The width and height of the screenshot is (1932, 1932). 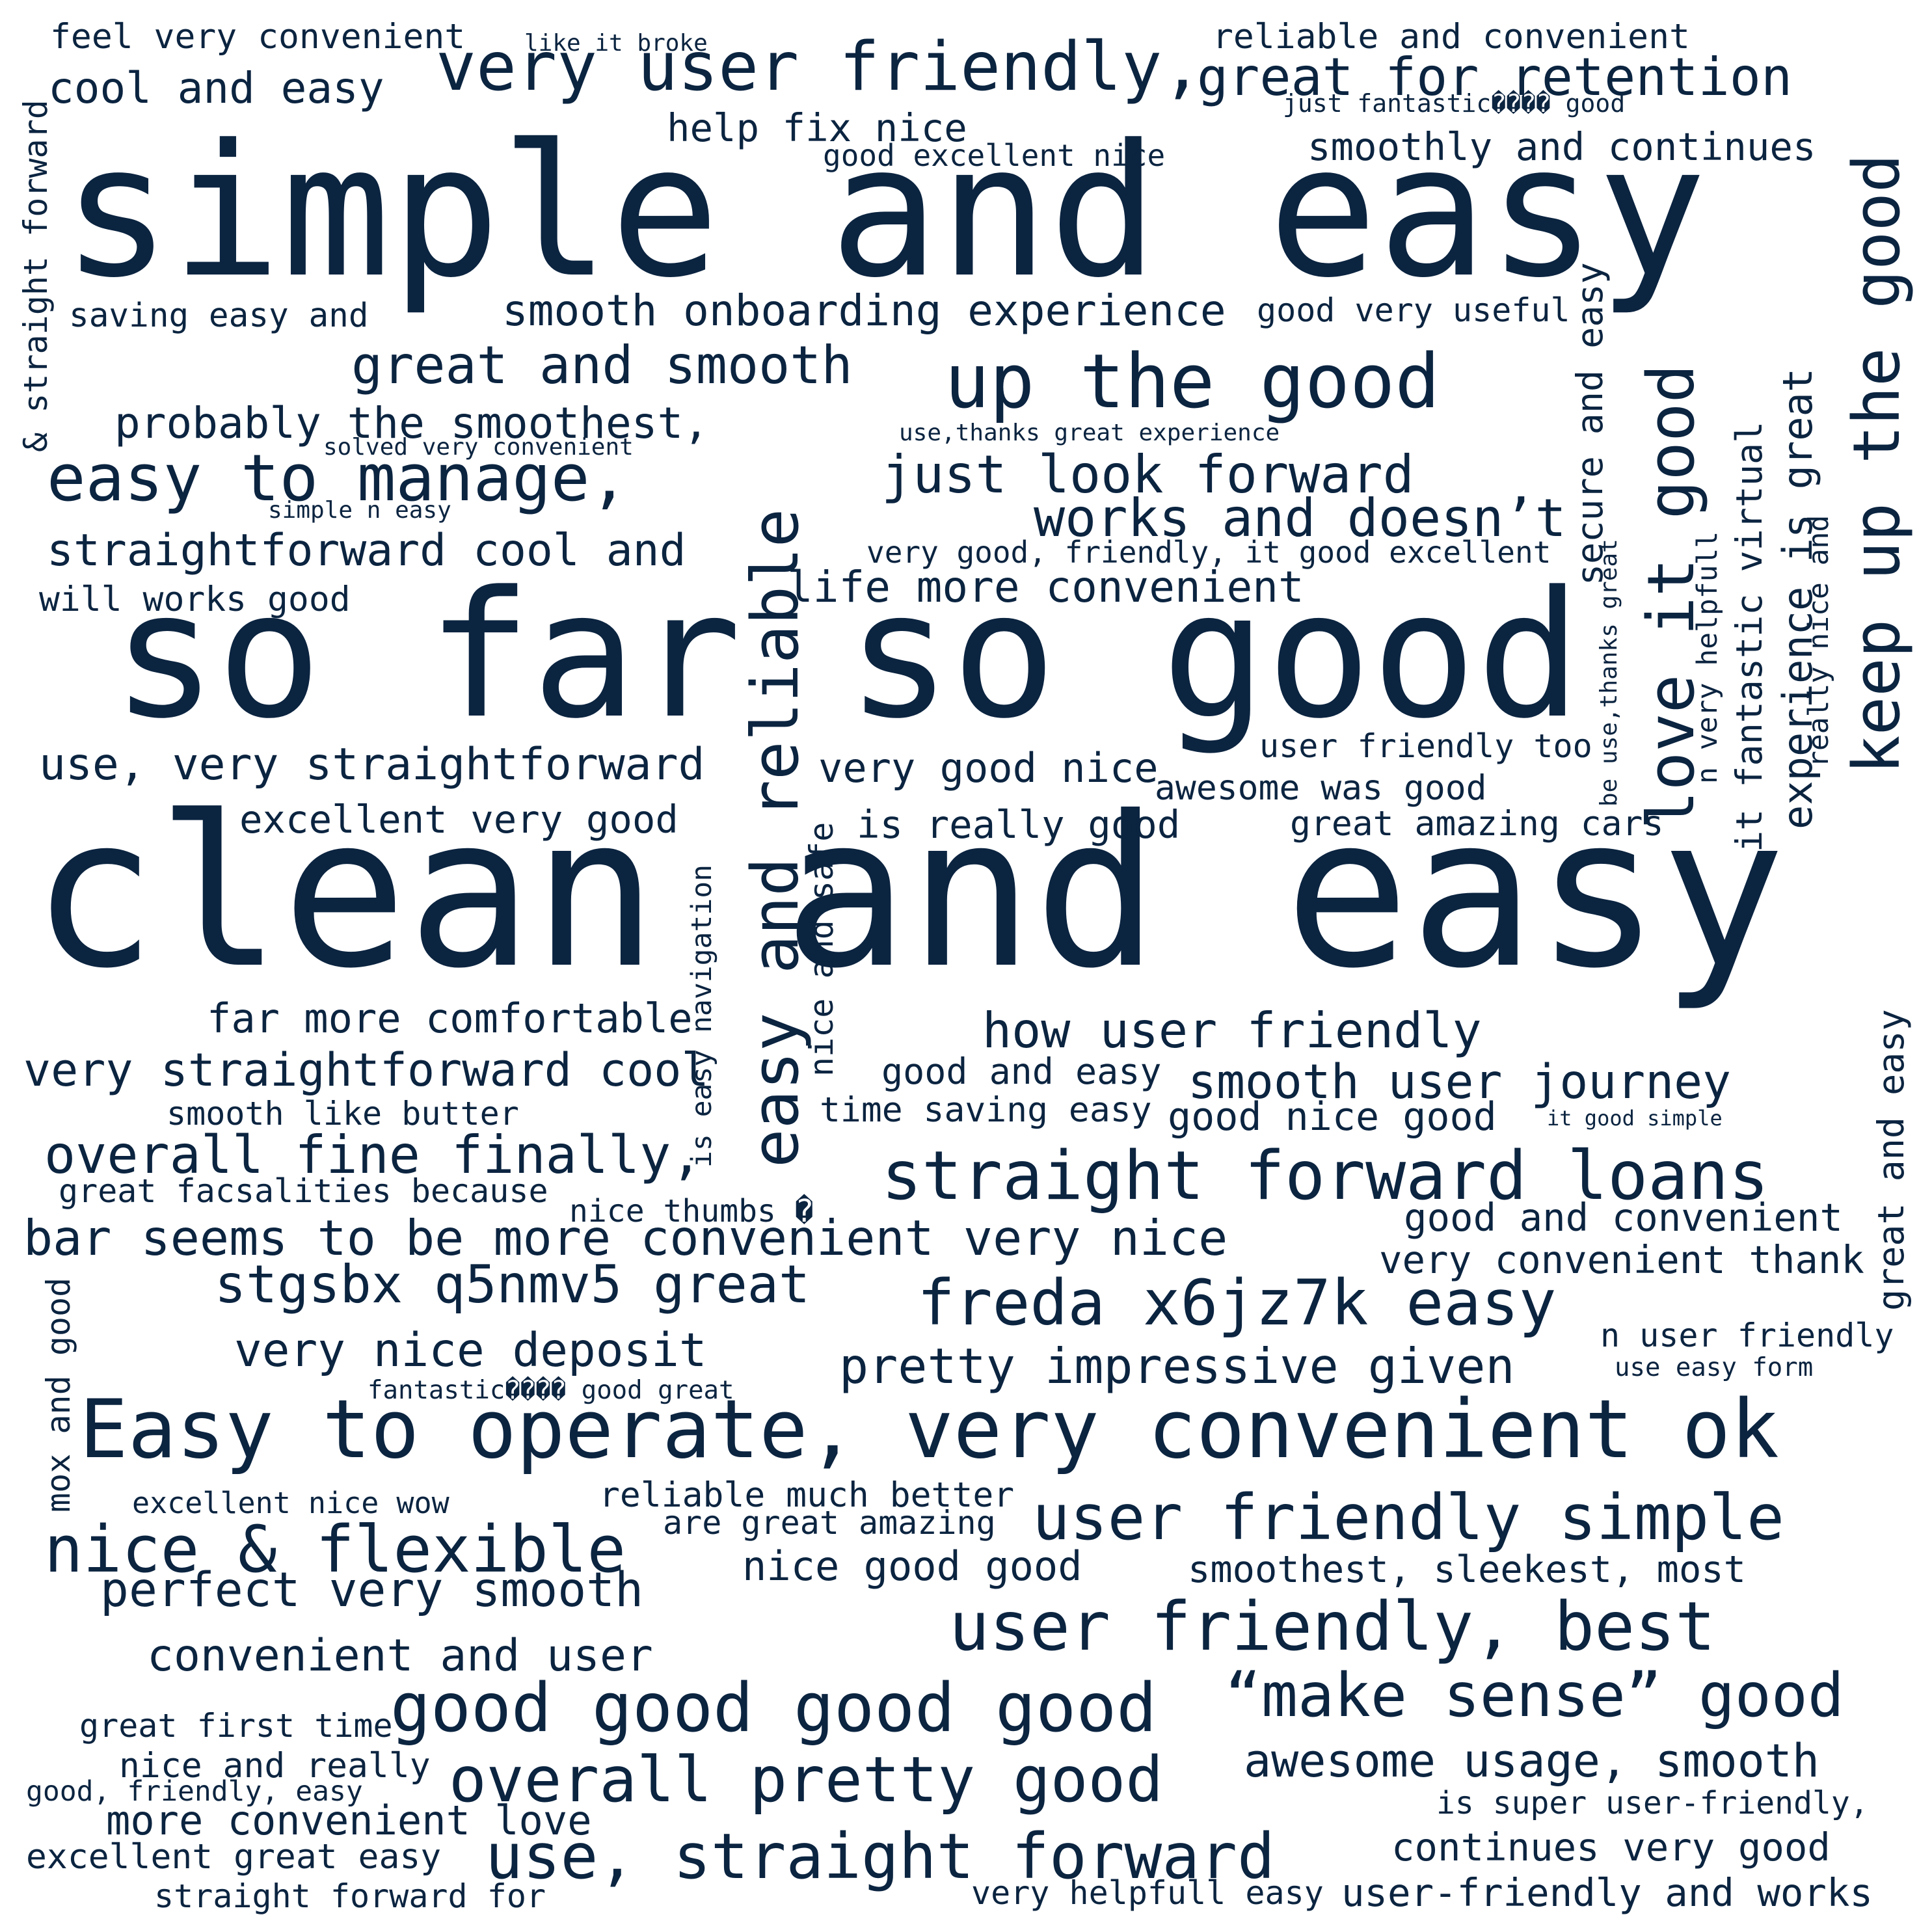 What do you see at coordinates (1467, 1569) in the screenshot?
I see `word: smoothest, sleekest, most` at bounding box center [1467, 1569].